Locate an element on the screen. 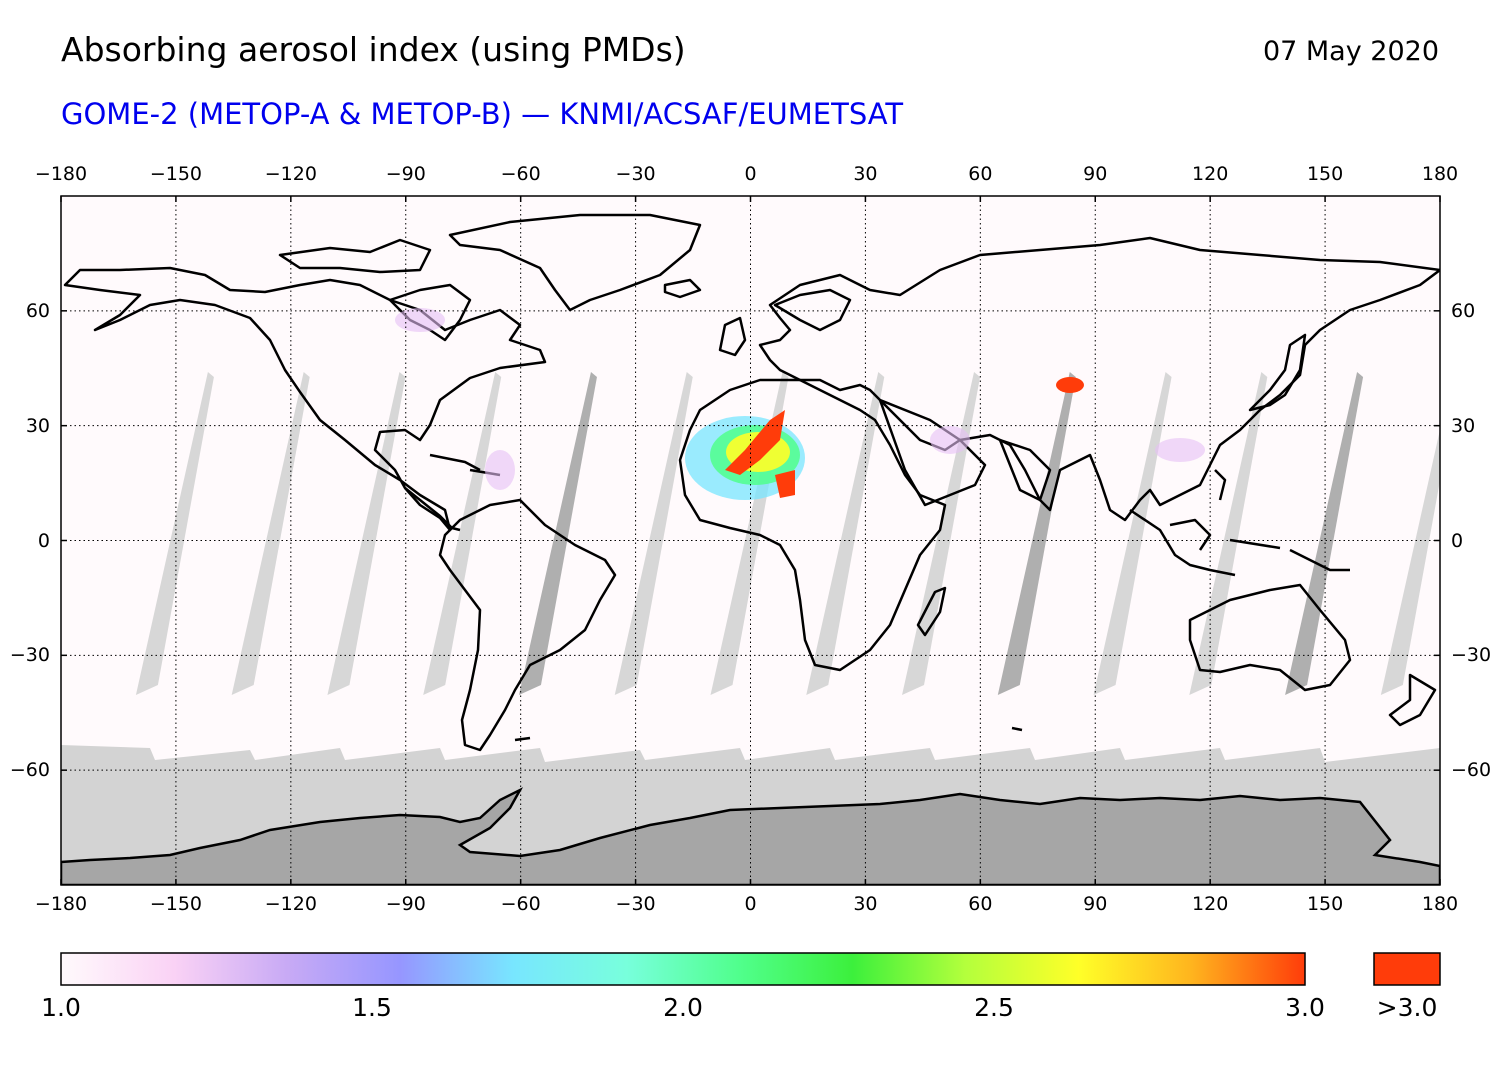 This screenshot has width=1500, height=1065. colorbar-tick-label: 2.0 is located at coordinates (683, 1007).